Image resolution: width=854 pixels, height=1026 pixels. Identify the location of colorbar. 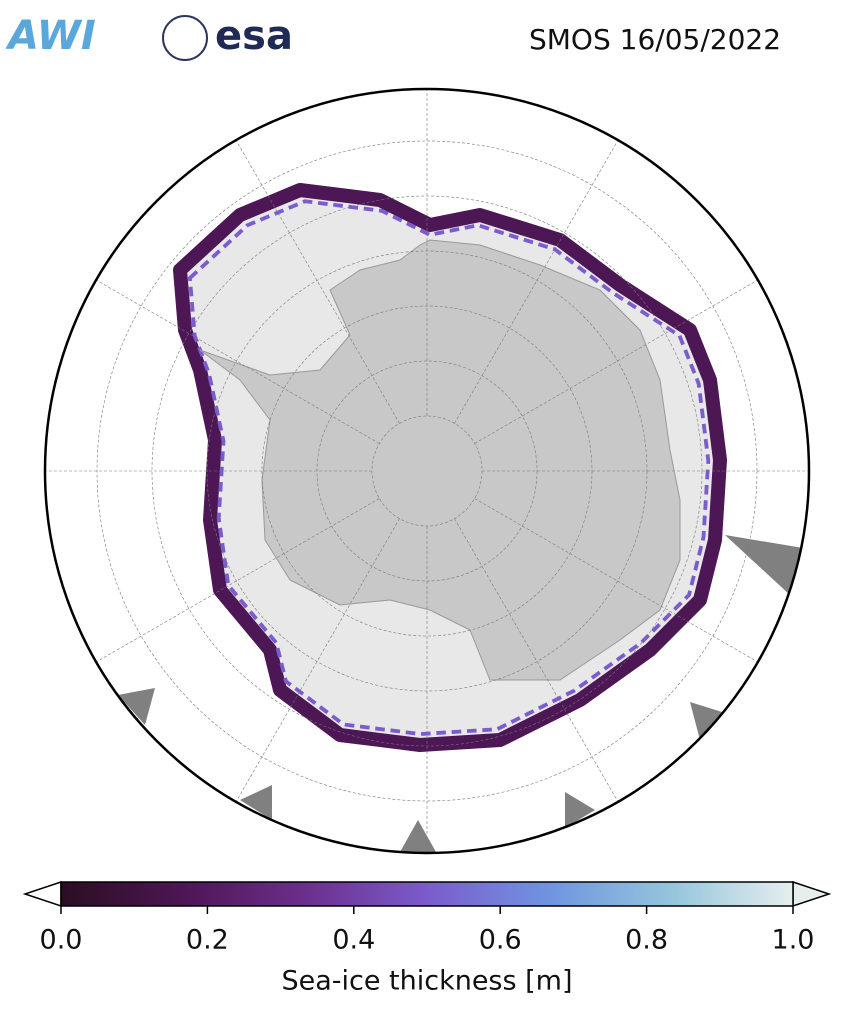
(427, 894).